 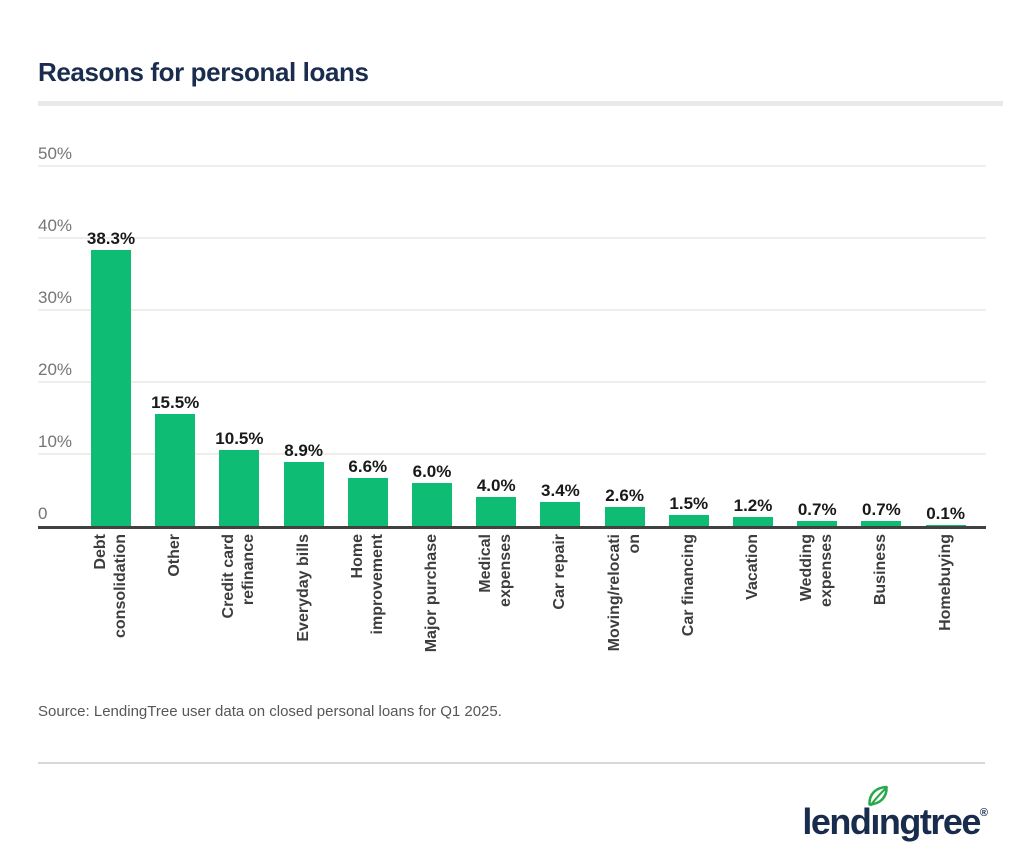 I want to click on bar-value-label: 1.5%, so click(x=689, y=503).